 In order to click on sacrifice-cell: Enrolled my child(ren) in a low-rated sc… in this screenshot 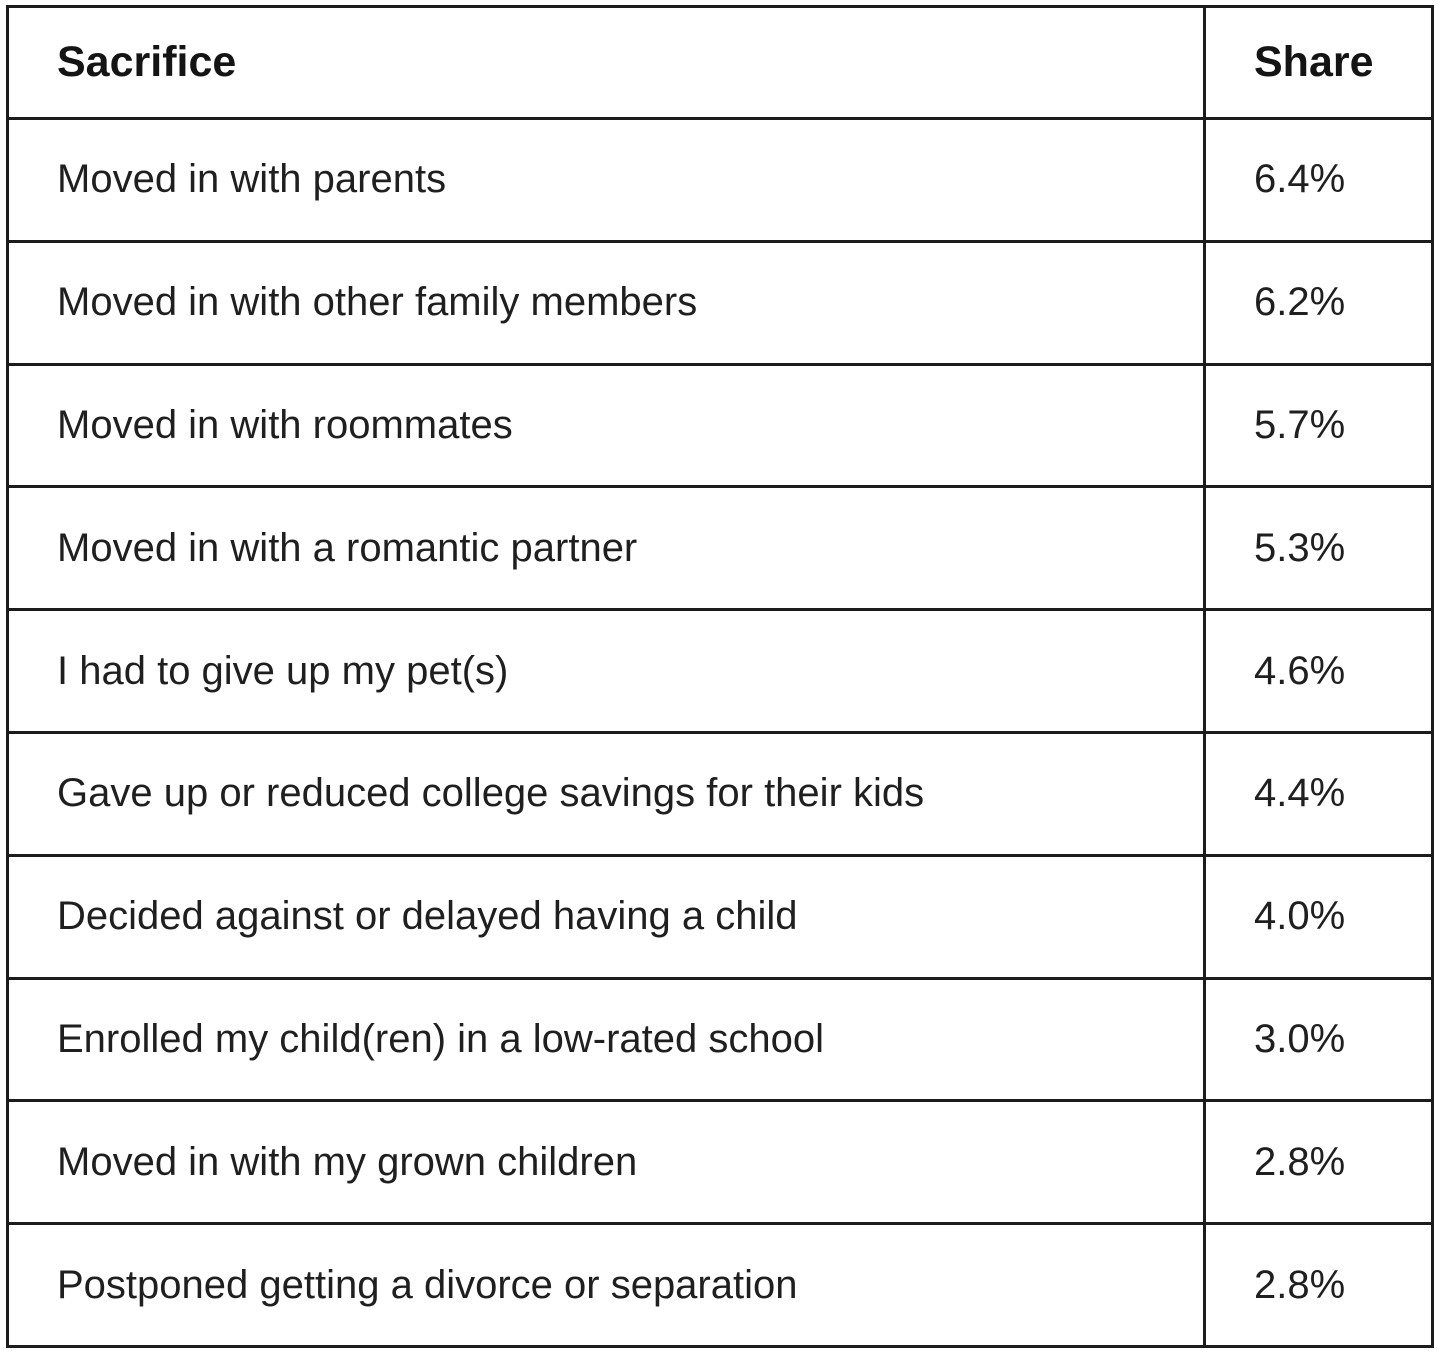, I will do `click(606, 1039)`.